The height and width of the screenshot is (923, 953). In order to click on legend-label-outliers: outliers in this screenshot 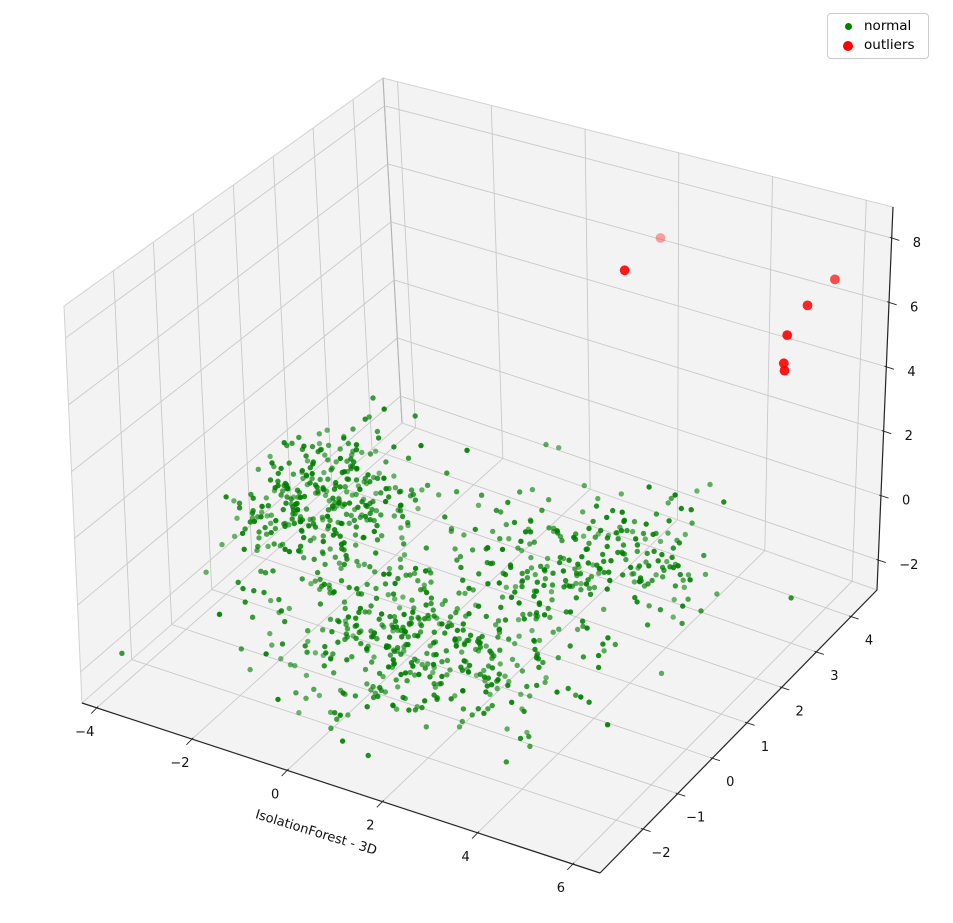, I will do `click(889, 45)`.